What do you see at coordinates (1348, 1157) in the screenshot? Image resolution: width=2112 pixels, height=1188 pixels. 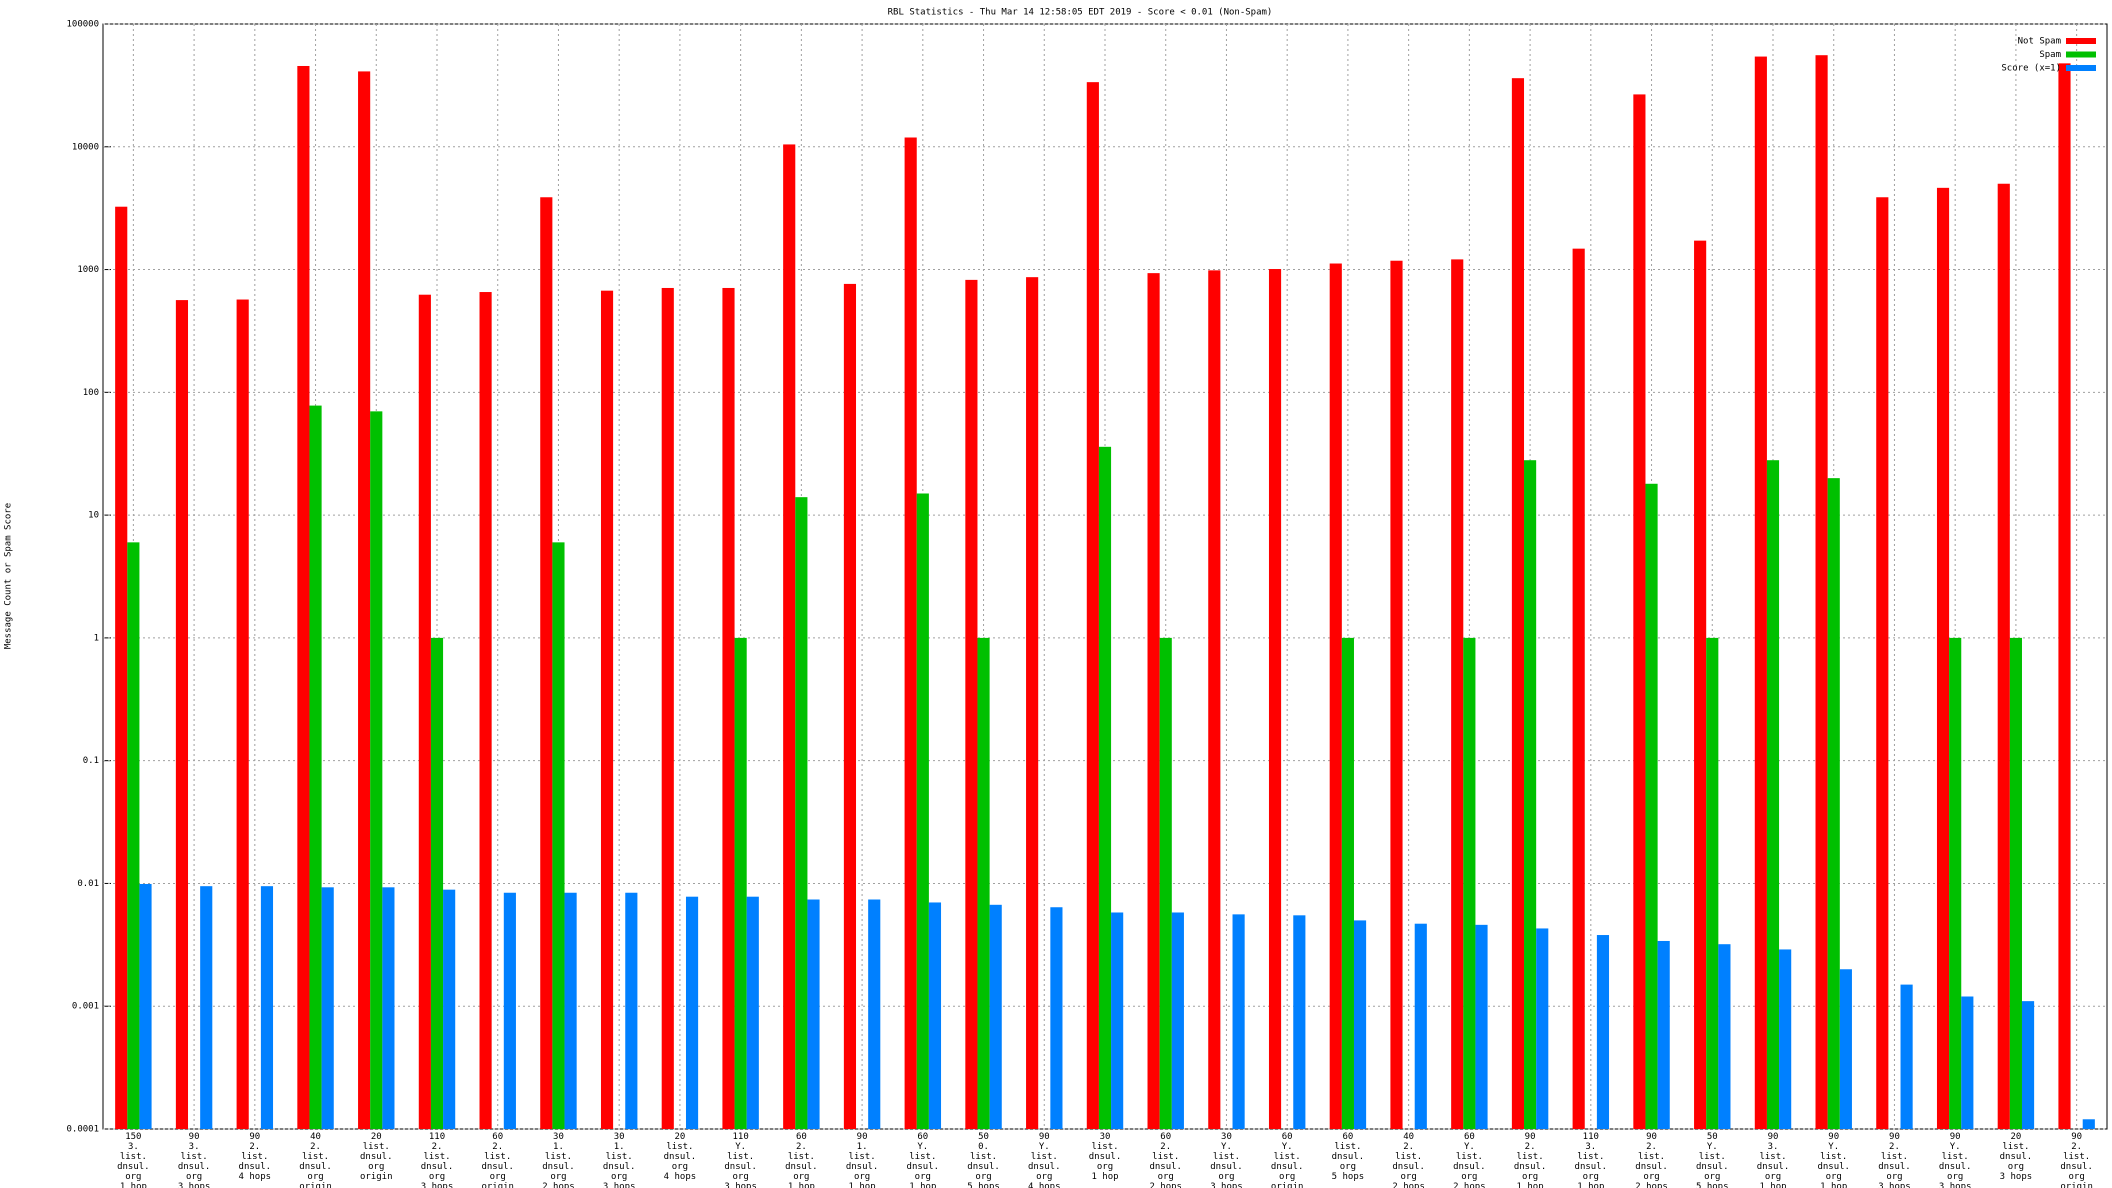 I see `x-tick-label: 60 list. dnsul. org 5 hops` at bounding box center [1348, 1157].